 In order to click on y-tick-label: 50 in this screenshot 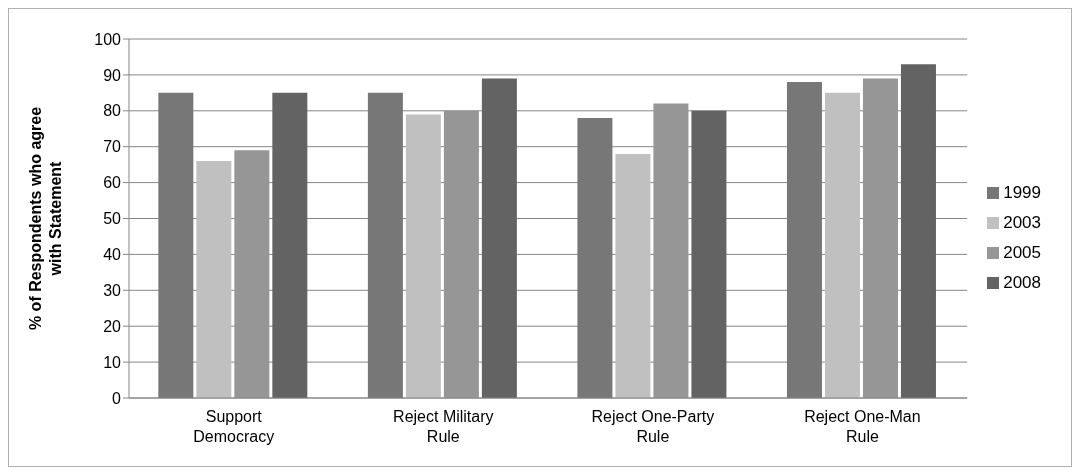, I will do `click(112, 219)`.